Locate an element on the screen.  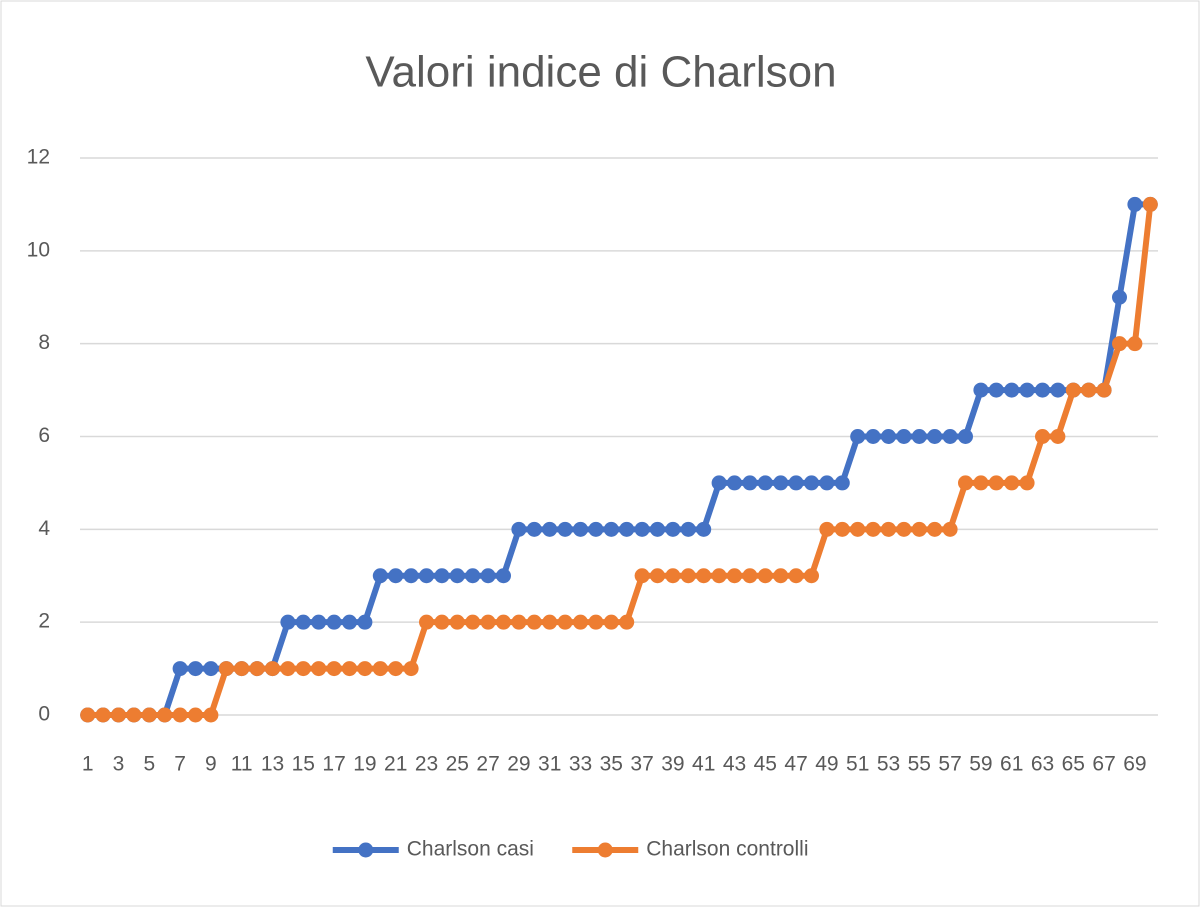
x-tick-label: 13 is located at coordinates (272, 764).